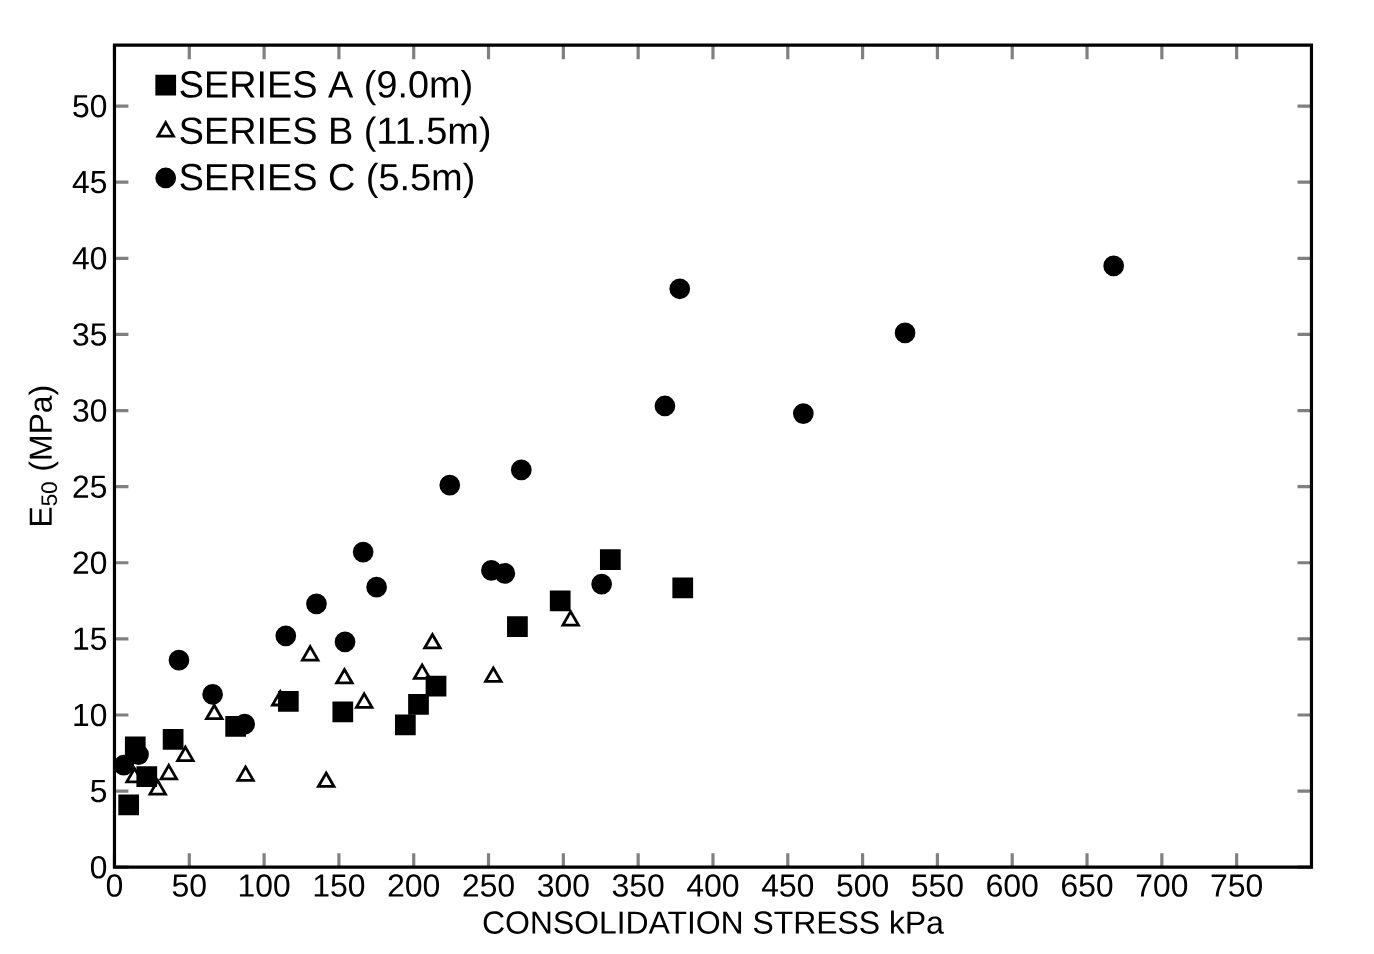 The image size is (1374, 954). Describe the element at coordinates (563, 885) in the screenshot. I see `x-tick-label: 300` at that location.